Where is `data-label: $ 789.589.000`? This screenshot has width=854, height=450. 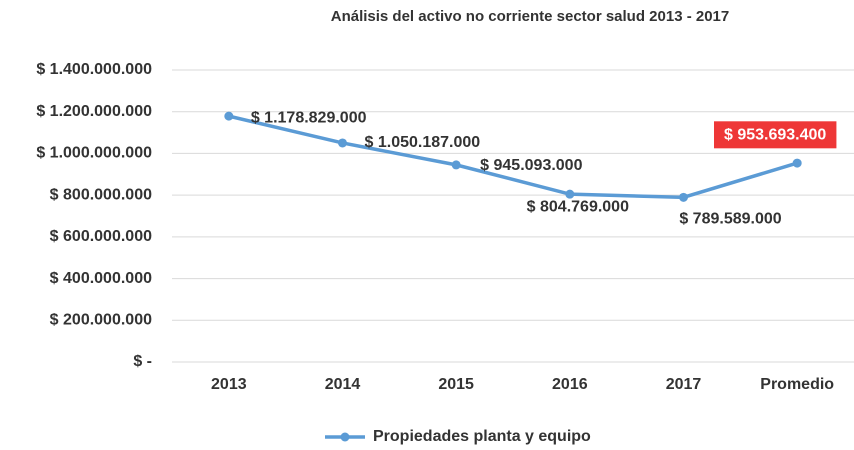
data-label: $ 789.589.000 is located at coordinates (730, 219).